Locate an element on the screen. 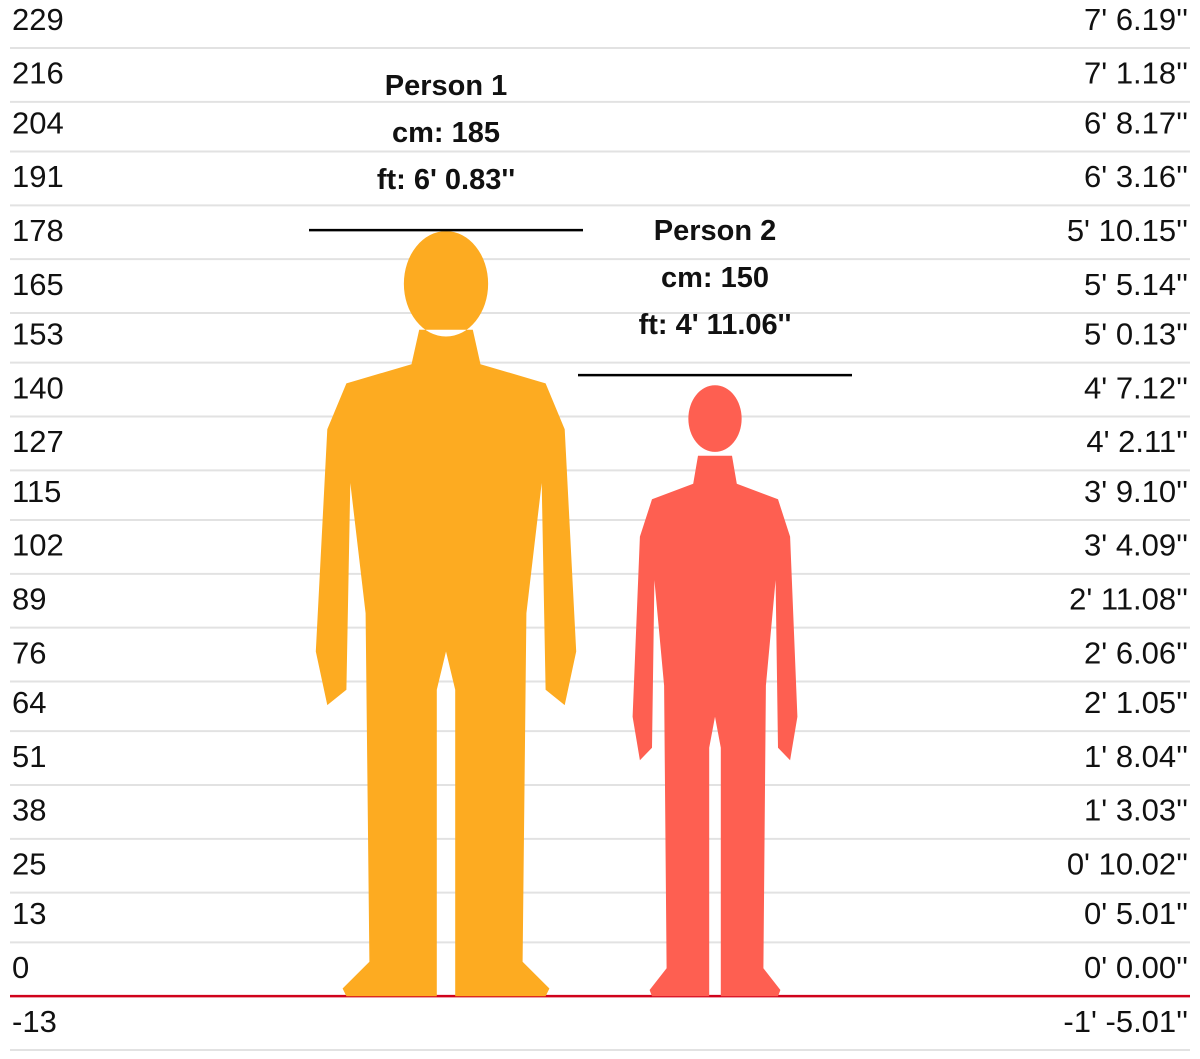 This screenshot has height=1059, width=1200. y-tick-label: 127 is located at coordinates (38, 441).